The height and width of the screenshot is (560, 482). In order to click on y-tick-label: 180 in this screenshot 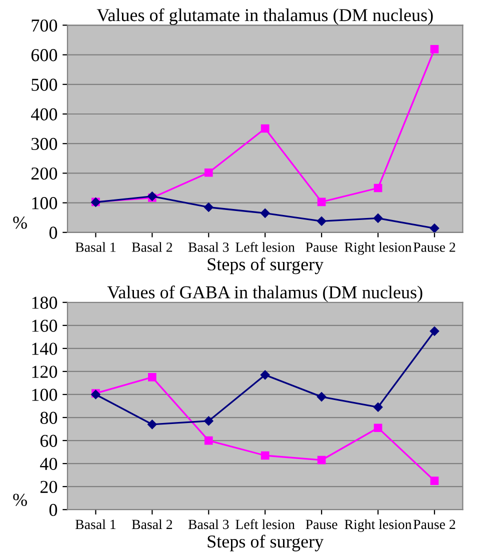, I will do `click(45, 302)`.